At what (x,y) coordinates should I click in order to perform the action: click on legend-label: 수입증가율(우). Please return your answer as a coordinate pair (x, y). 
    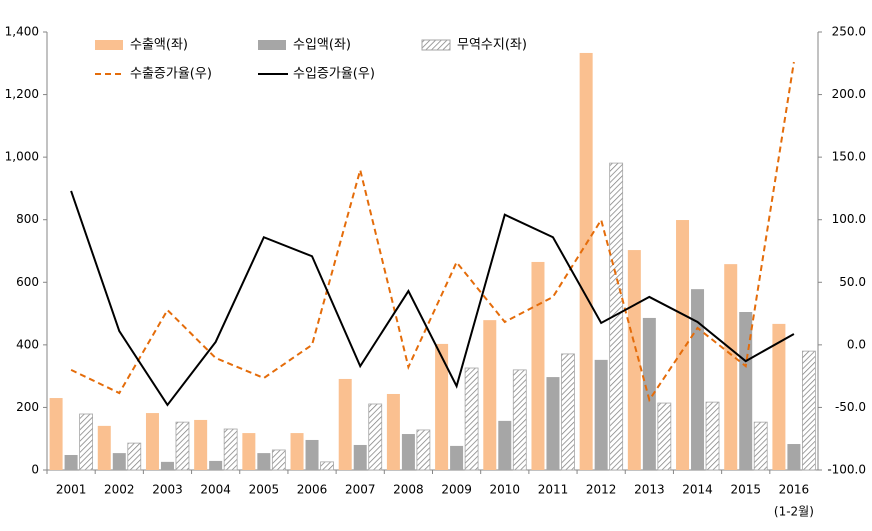
    Looking at the image, I should click on (334, 74).